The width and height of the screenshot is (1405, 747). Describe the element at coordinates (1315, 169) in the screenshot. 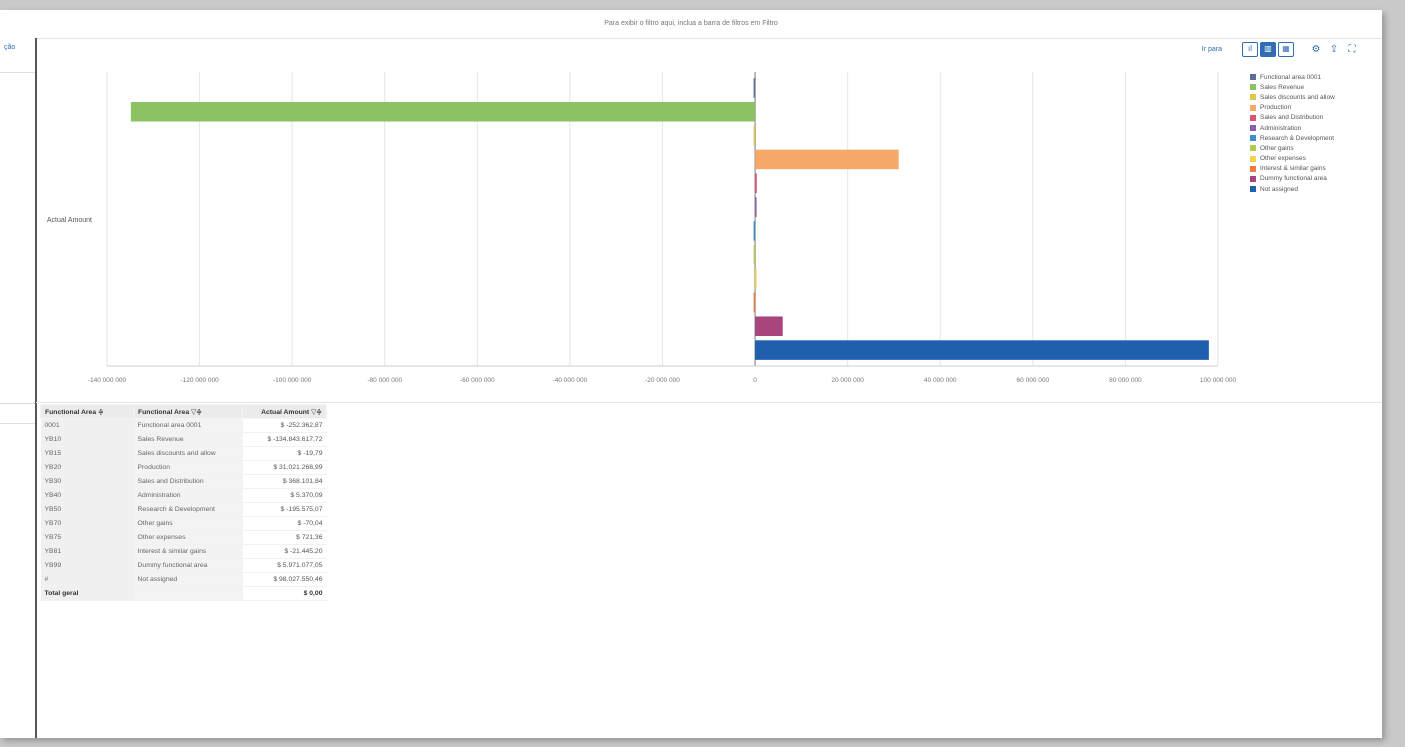

I see `legend-item: Interest & similar gains` at that location.